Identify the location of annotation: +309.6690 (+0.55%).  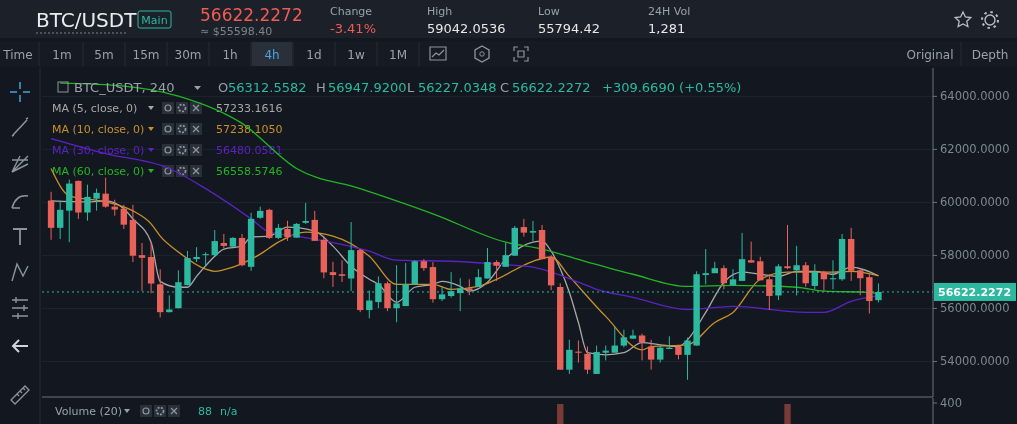
(672, 87).